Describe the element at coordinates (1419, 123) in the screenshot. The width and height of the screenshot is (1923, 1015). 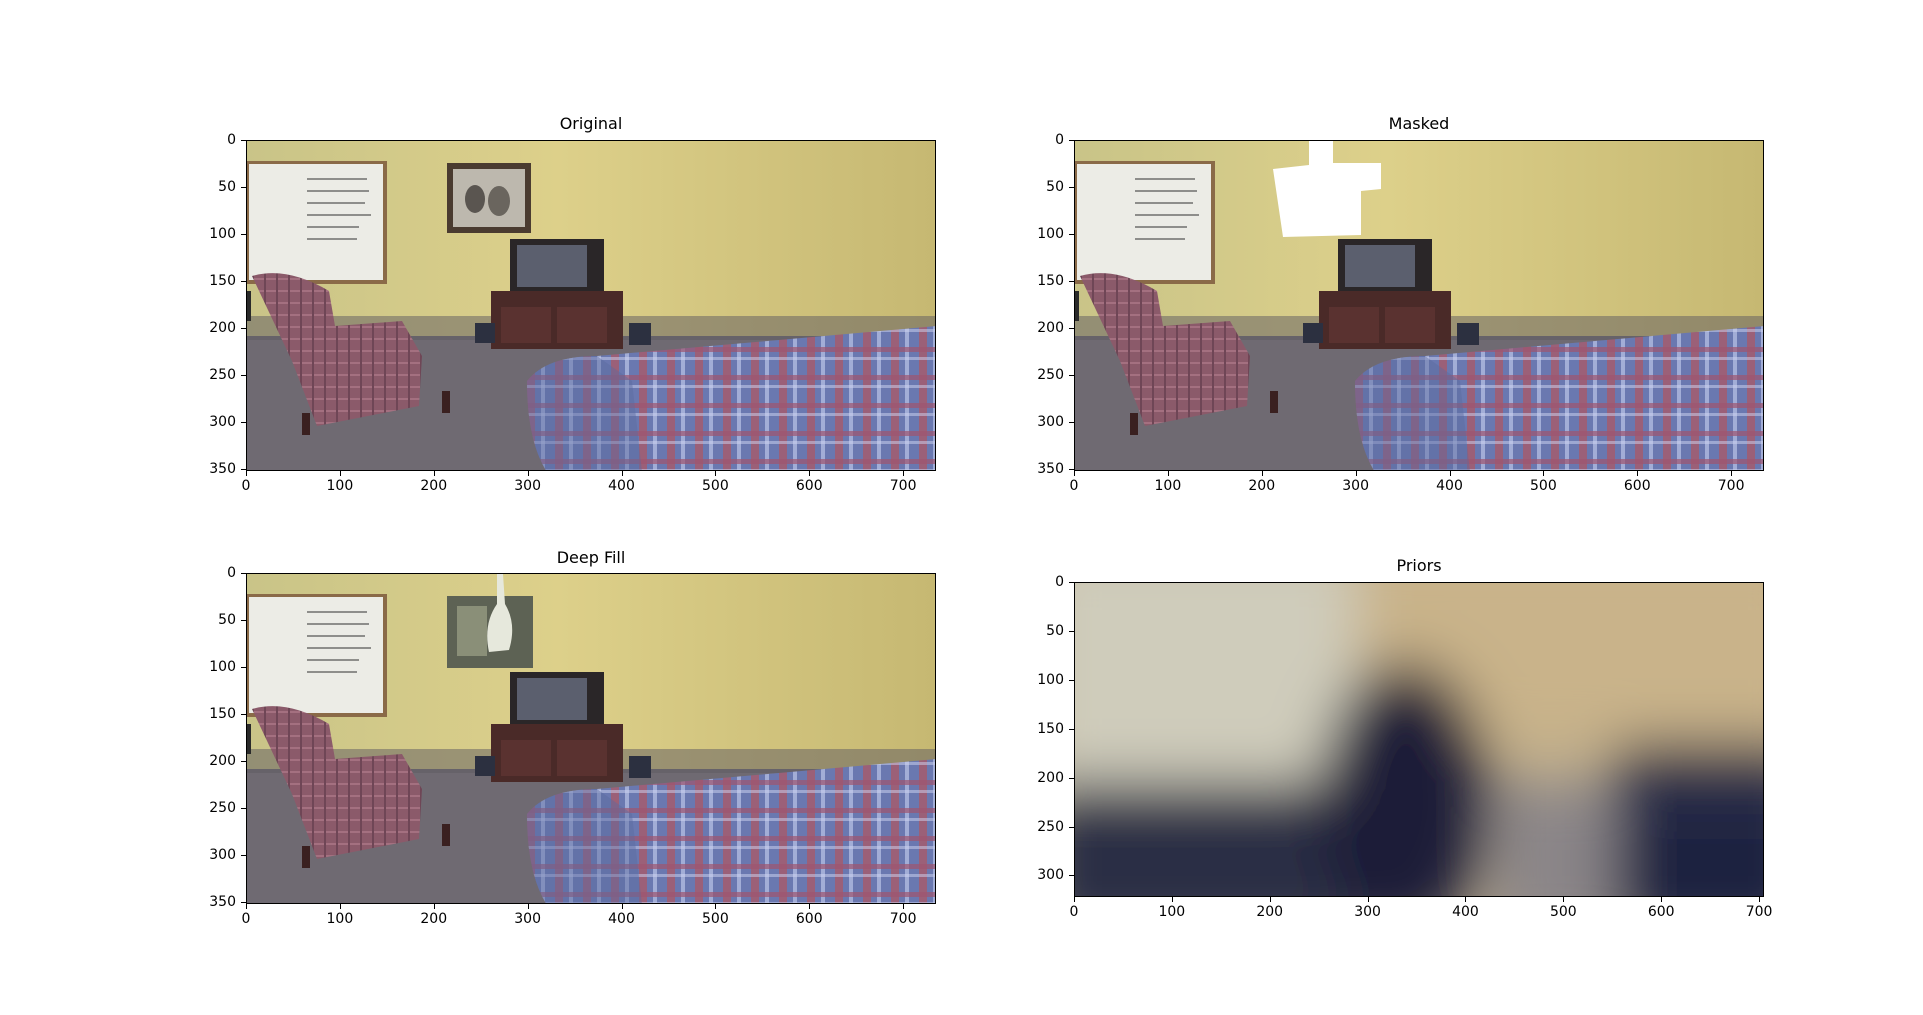
I see `panel-title: Masked` at that location.